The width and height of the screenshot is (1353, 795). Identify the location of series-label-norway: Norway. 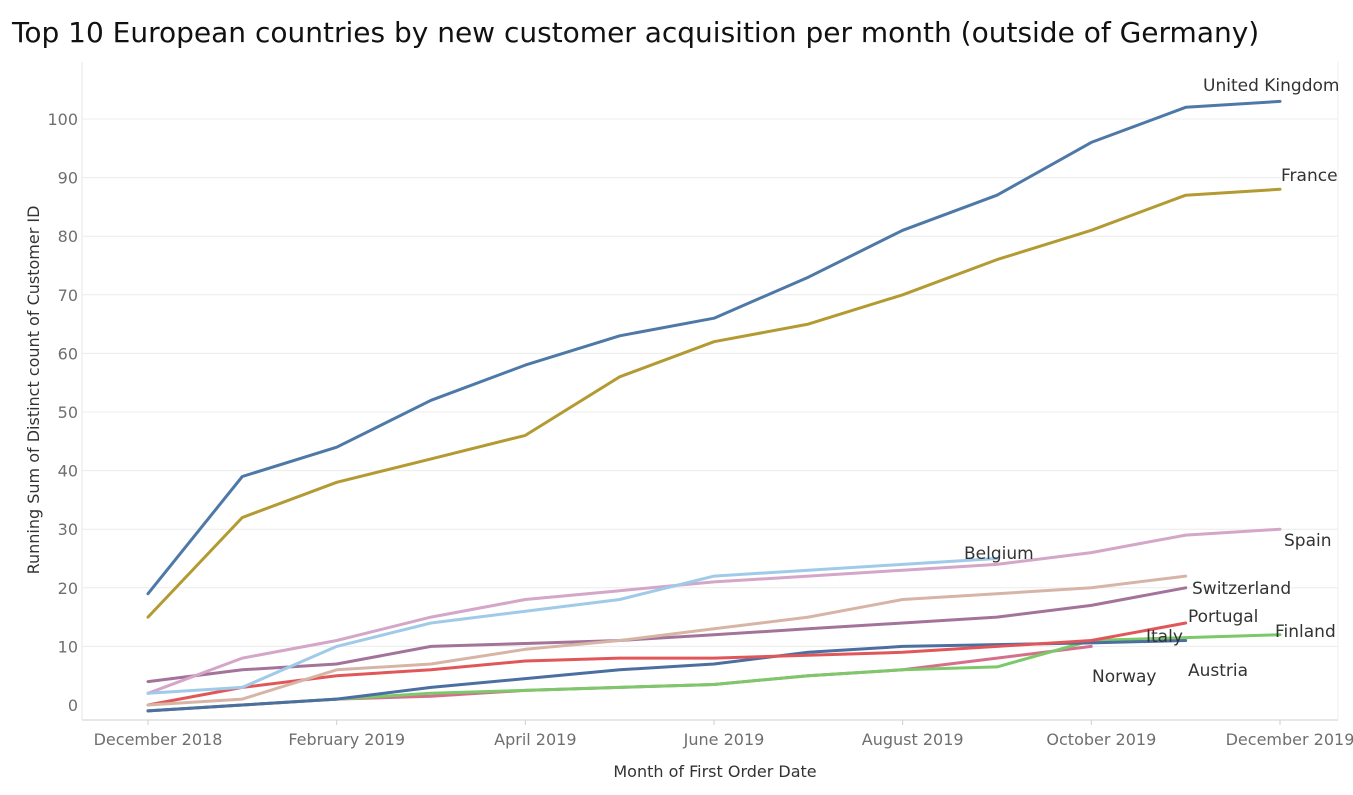
(1124, 677).